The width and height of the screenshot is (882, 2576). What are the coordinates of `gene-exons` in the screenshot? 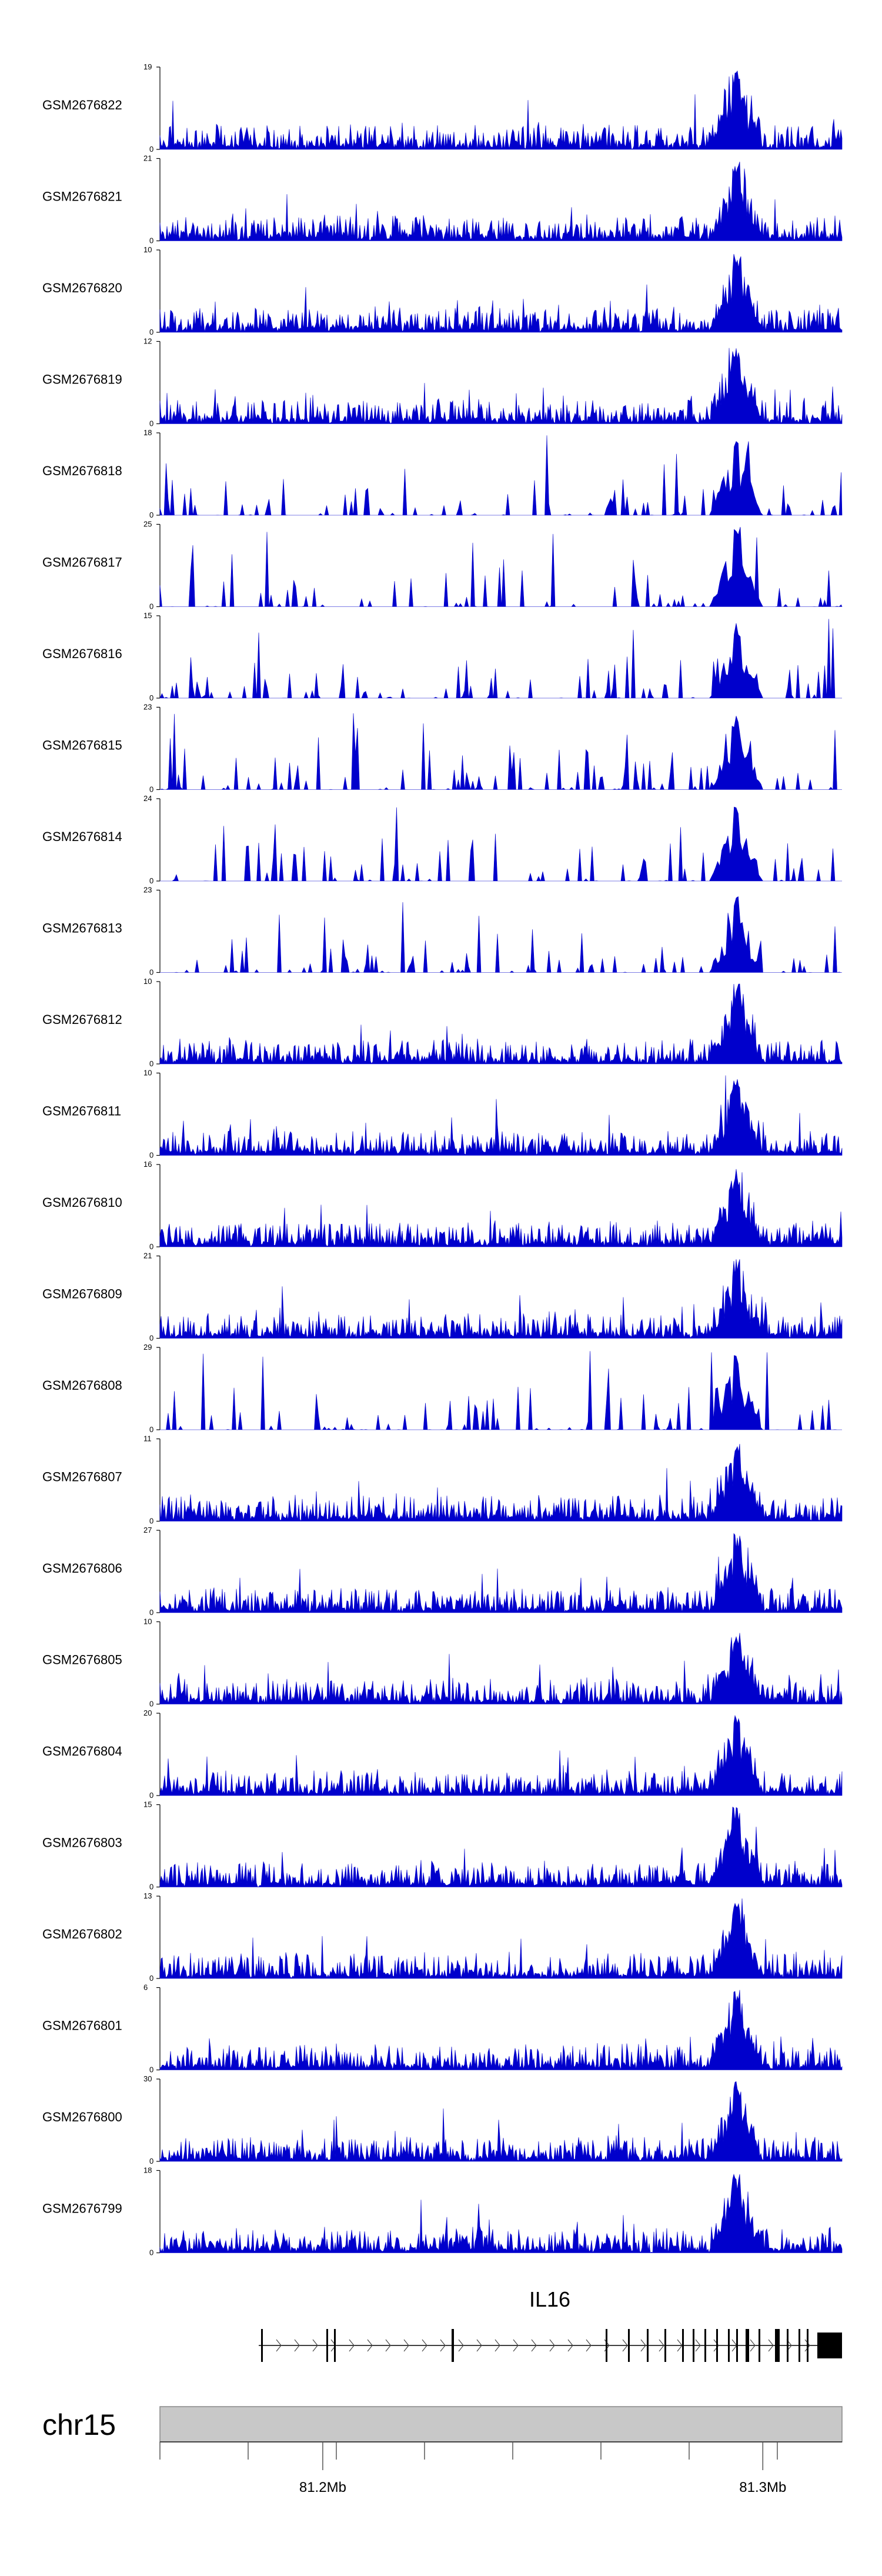 It's located at (551, 2345).